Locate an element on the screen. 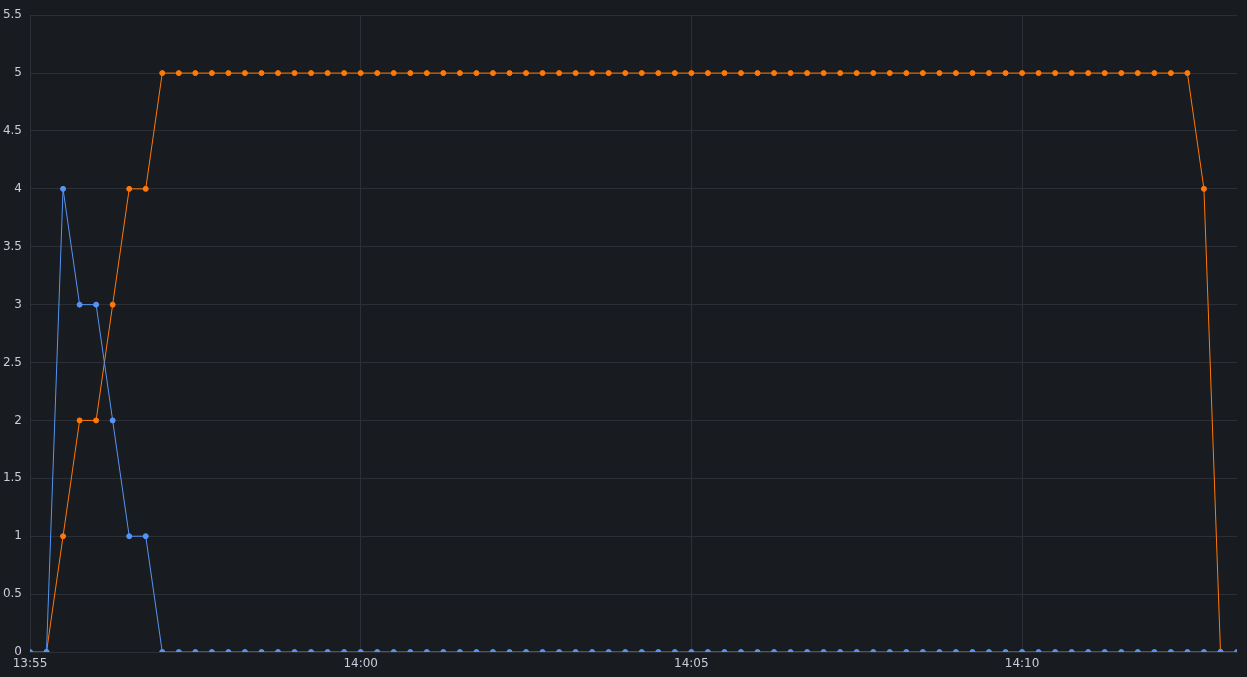 The image size is (1247, 677). y-tick-label: 4.5 is located at coordinates (12, 130).